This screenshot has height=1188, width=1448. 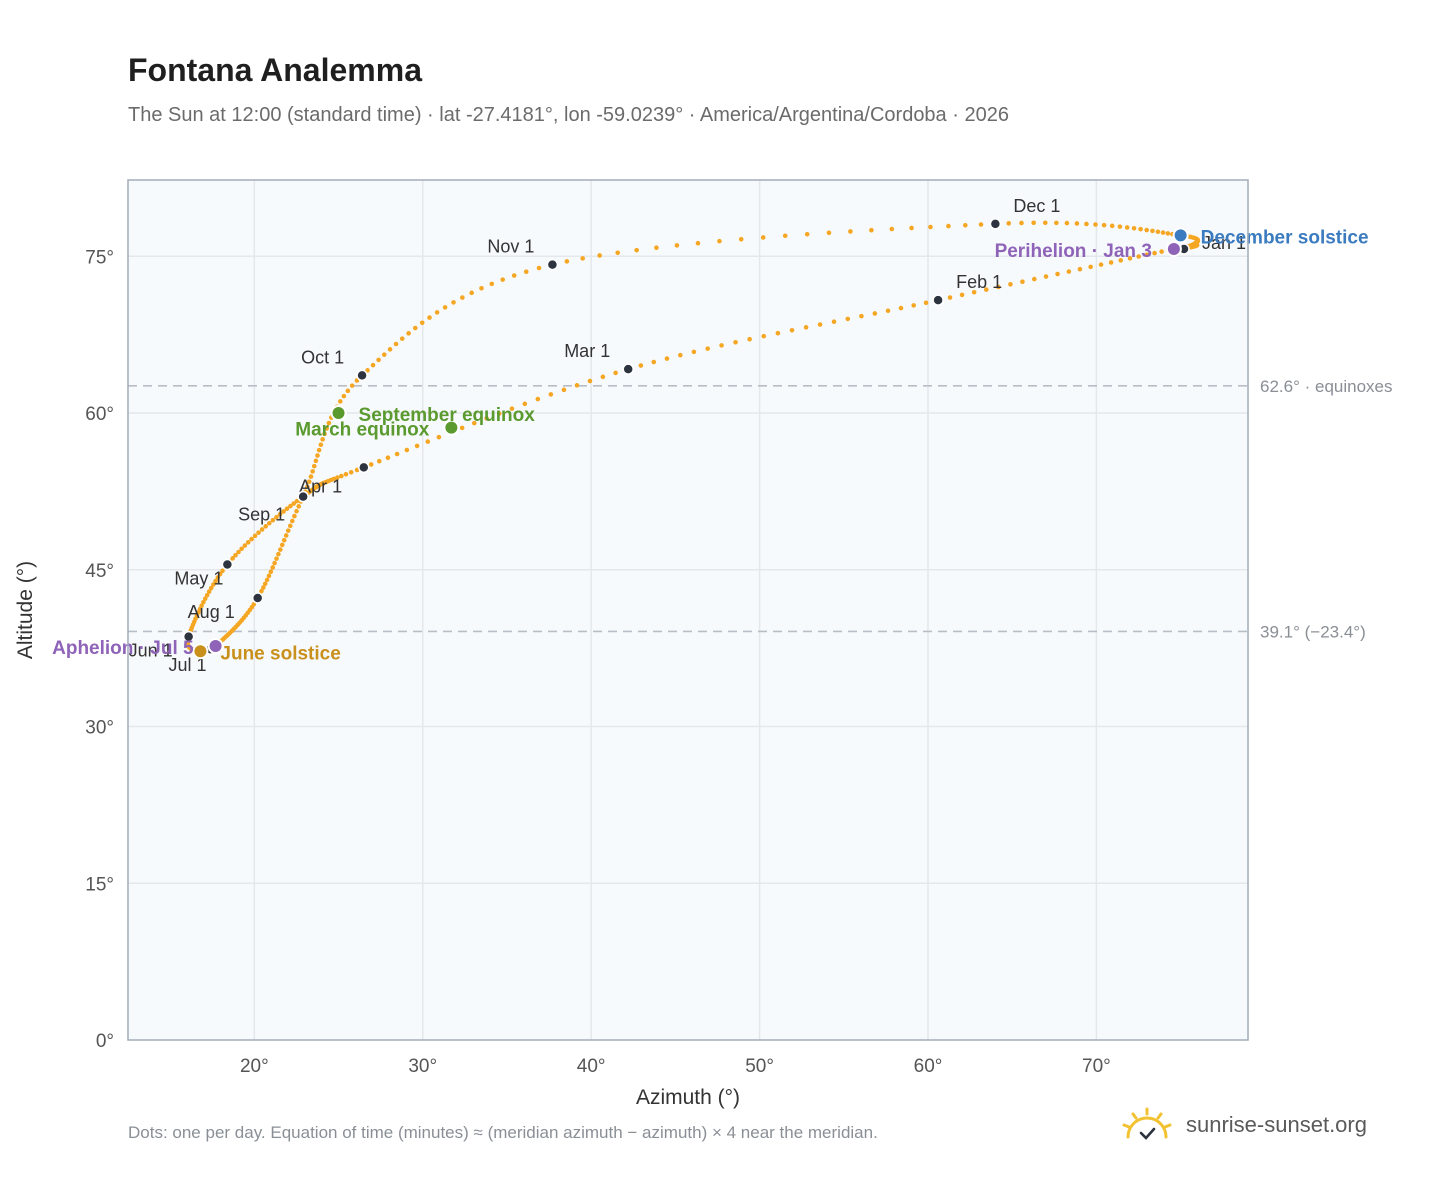 What do you see at coordinates (1243, 1125) in the screenshot?
I see `brand: sunrise-sunset.org` at bounding box center [1243, 1125].